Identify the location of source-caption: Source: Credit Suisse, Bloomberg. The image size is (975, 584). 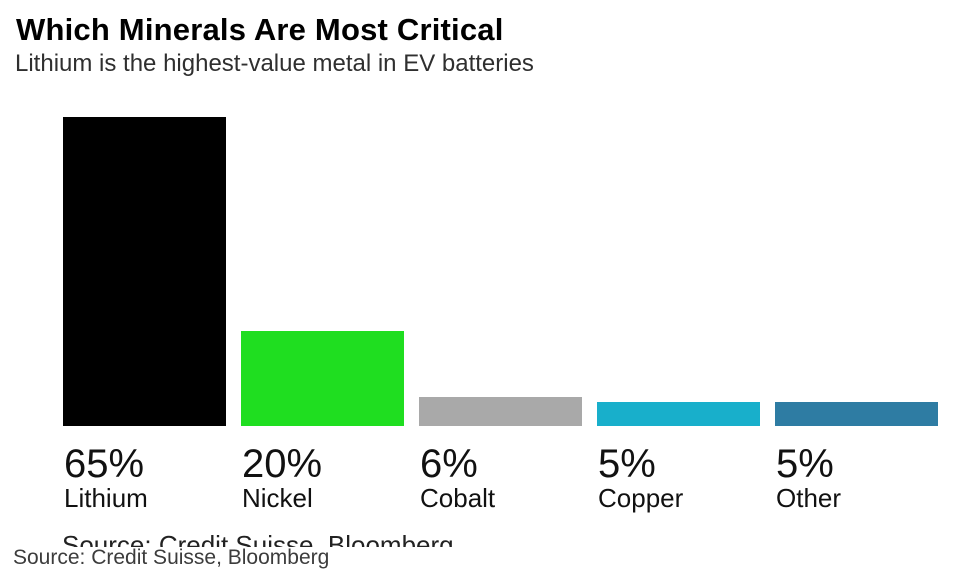
(171, 557).